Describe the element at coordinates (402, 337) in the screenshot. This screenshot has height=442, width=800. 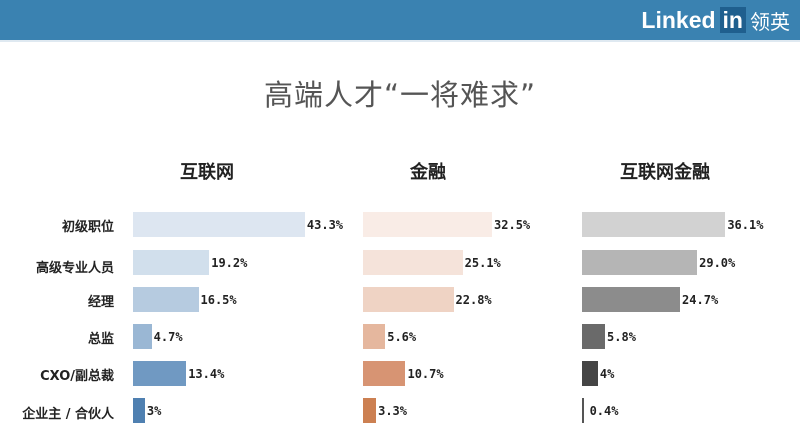
I see `value-label: 5.6%` at that location.